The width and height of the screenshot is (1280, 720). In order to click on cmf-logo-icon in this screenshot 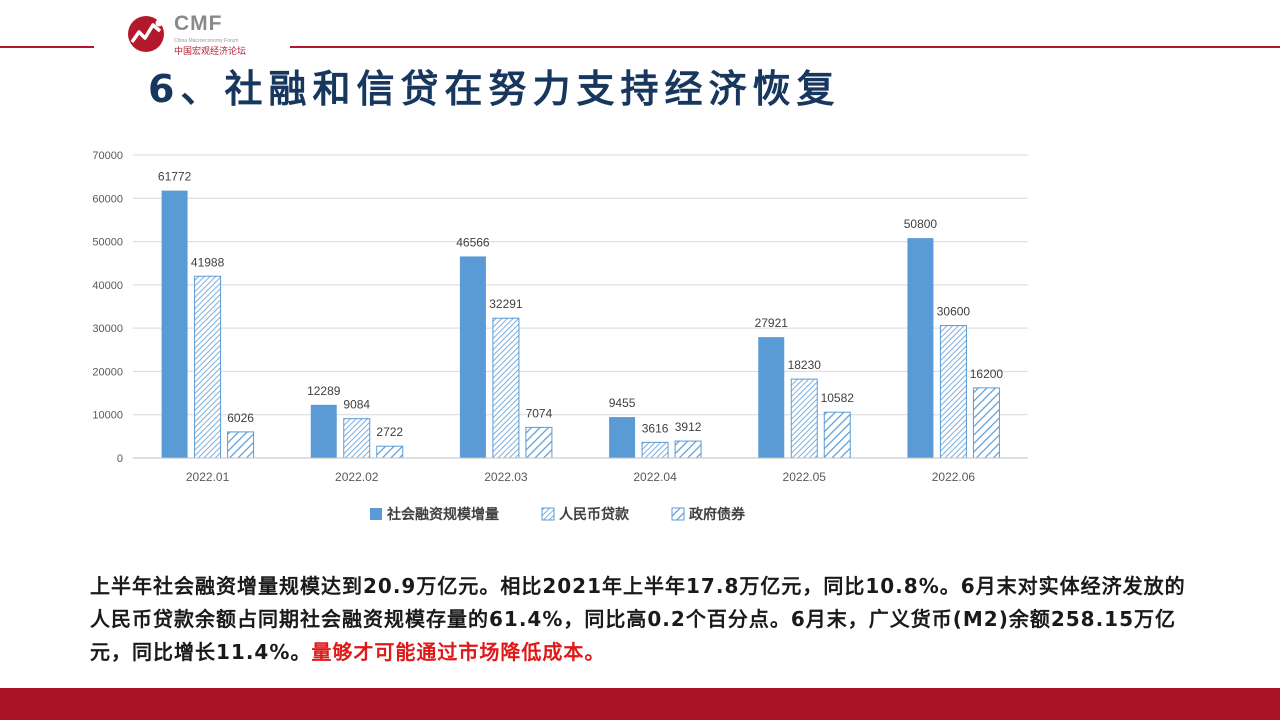, I will do `click(146, 34)`.